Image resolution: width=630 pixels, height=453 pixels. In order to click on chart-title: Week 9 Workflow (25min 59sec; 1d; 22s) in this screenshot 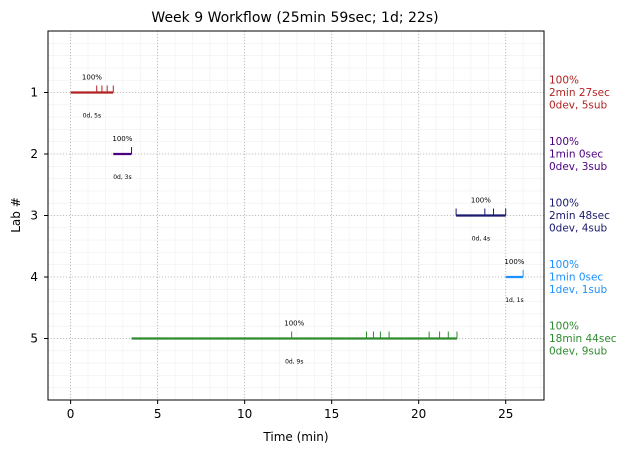, I will do `click(294, 18)`.